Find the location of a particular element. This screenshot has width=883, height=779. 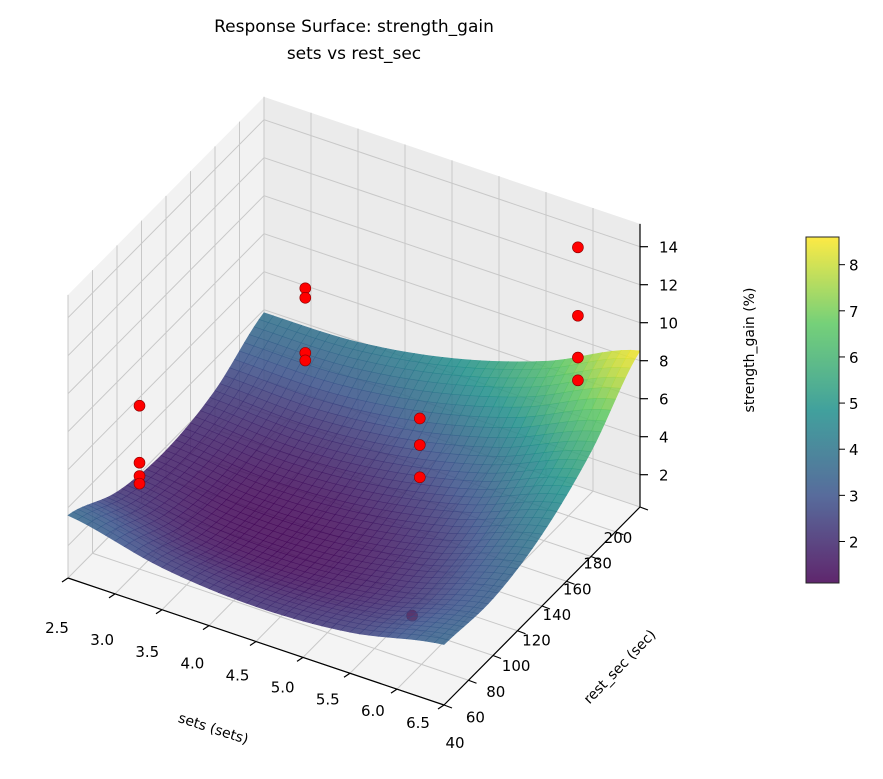

colorbar-tick-label: 3 is located at coordinates (854, 496).